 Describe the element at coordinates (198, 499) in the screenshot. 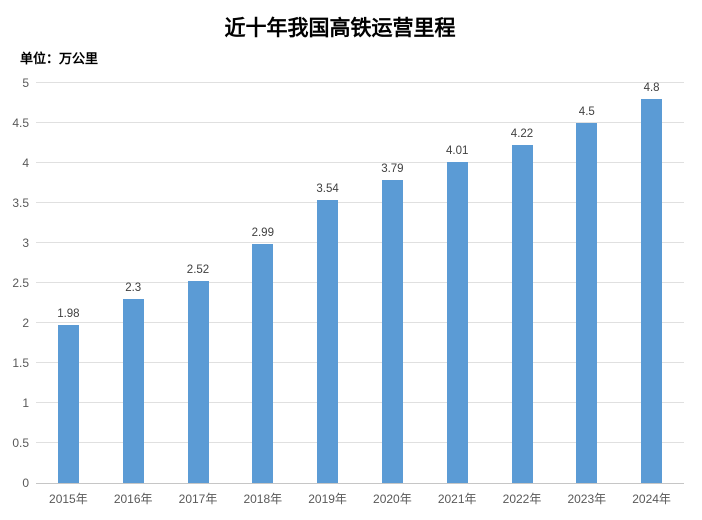

I see `x-axis-category-label: 2017年` at that location.